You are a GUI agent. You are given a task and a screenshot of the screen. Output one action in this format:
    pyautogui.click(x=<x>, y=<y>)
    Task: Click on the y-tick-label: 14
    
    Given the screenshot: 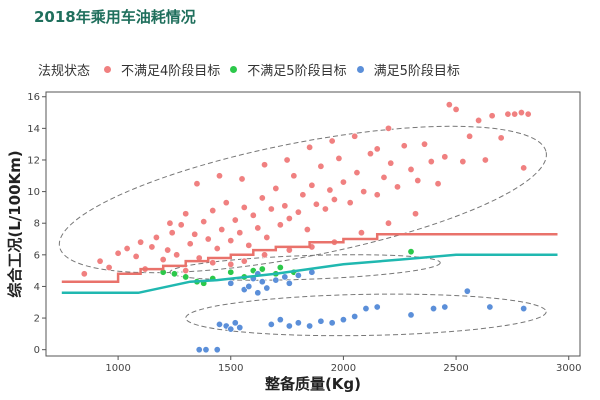 What is the action you would take?
    pyautogui.click(x=33, y=129)
    